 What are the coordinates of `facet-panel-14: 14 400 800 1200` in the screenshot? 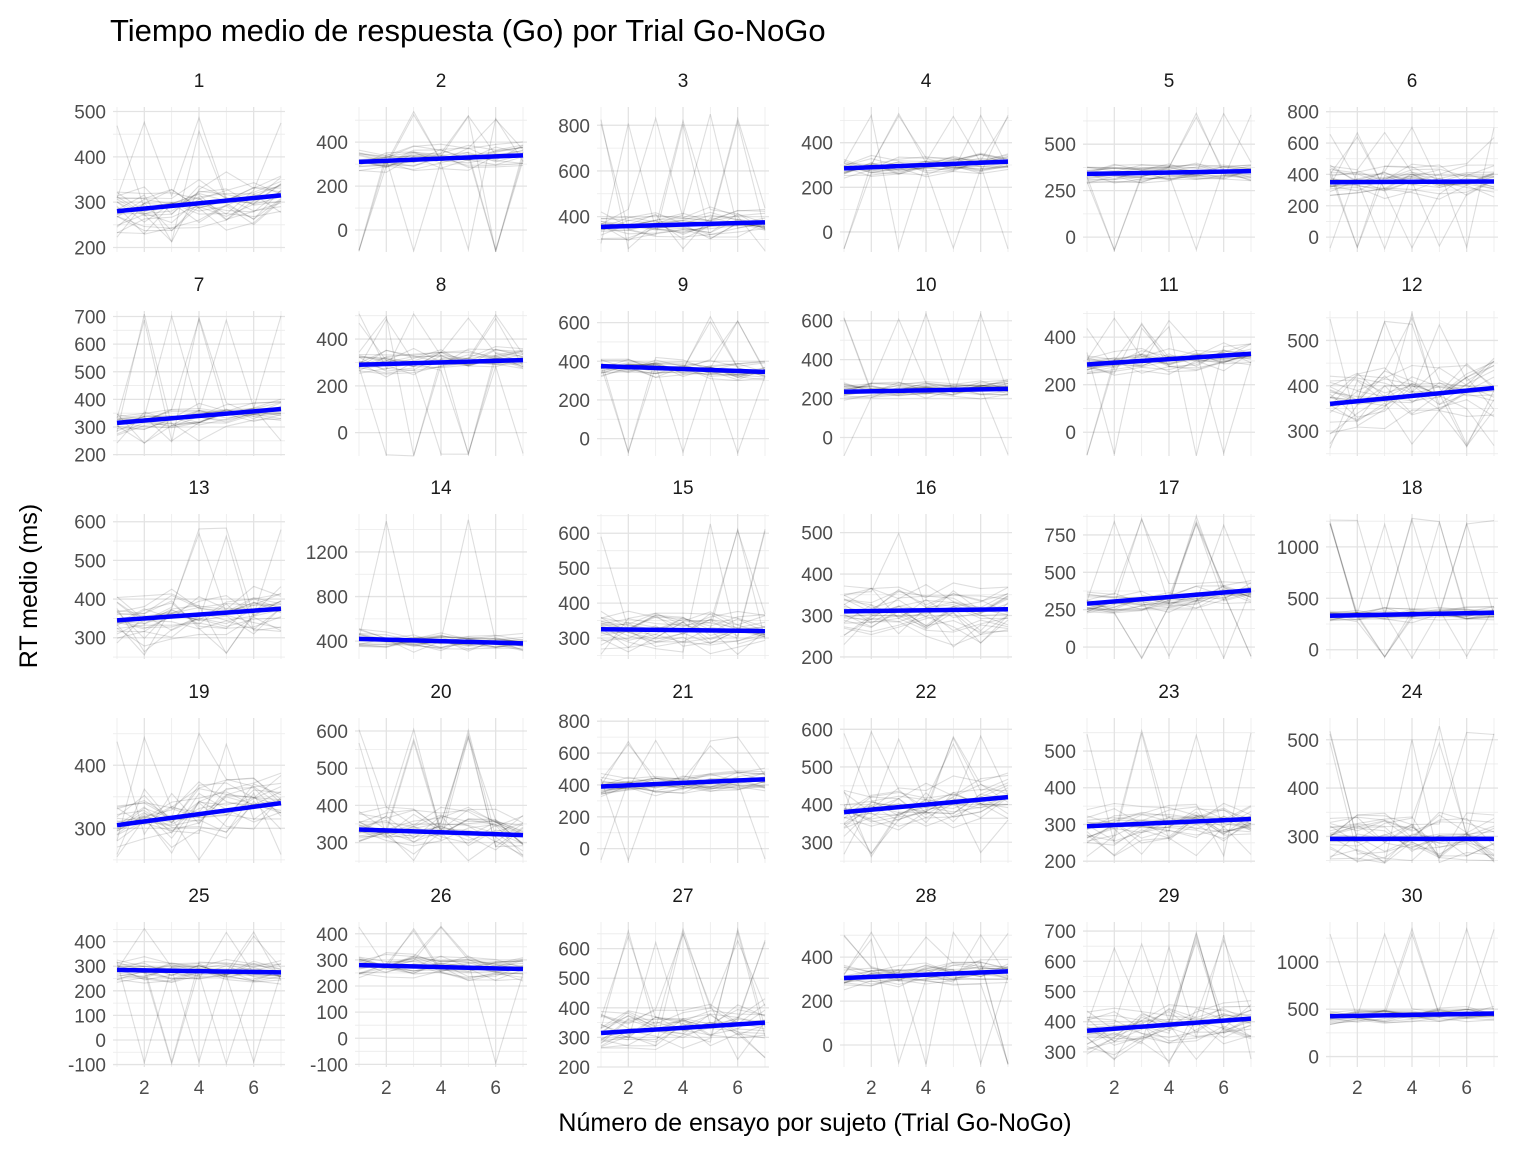 It's located at (416, 568).